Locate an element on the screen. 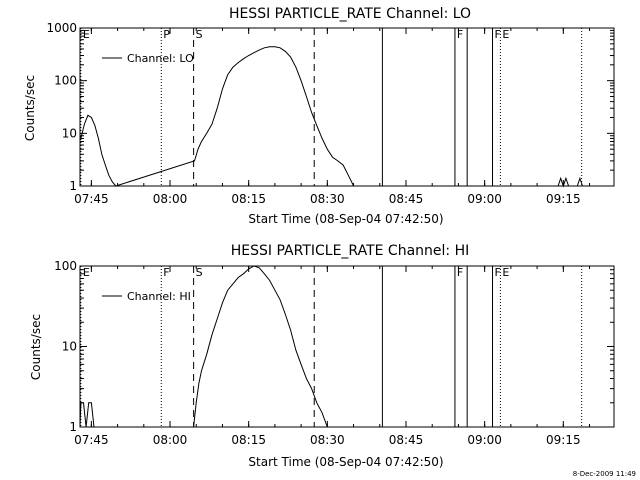  hi-chart-ylabel: Counts/sec is located at coordinates (36, 347).